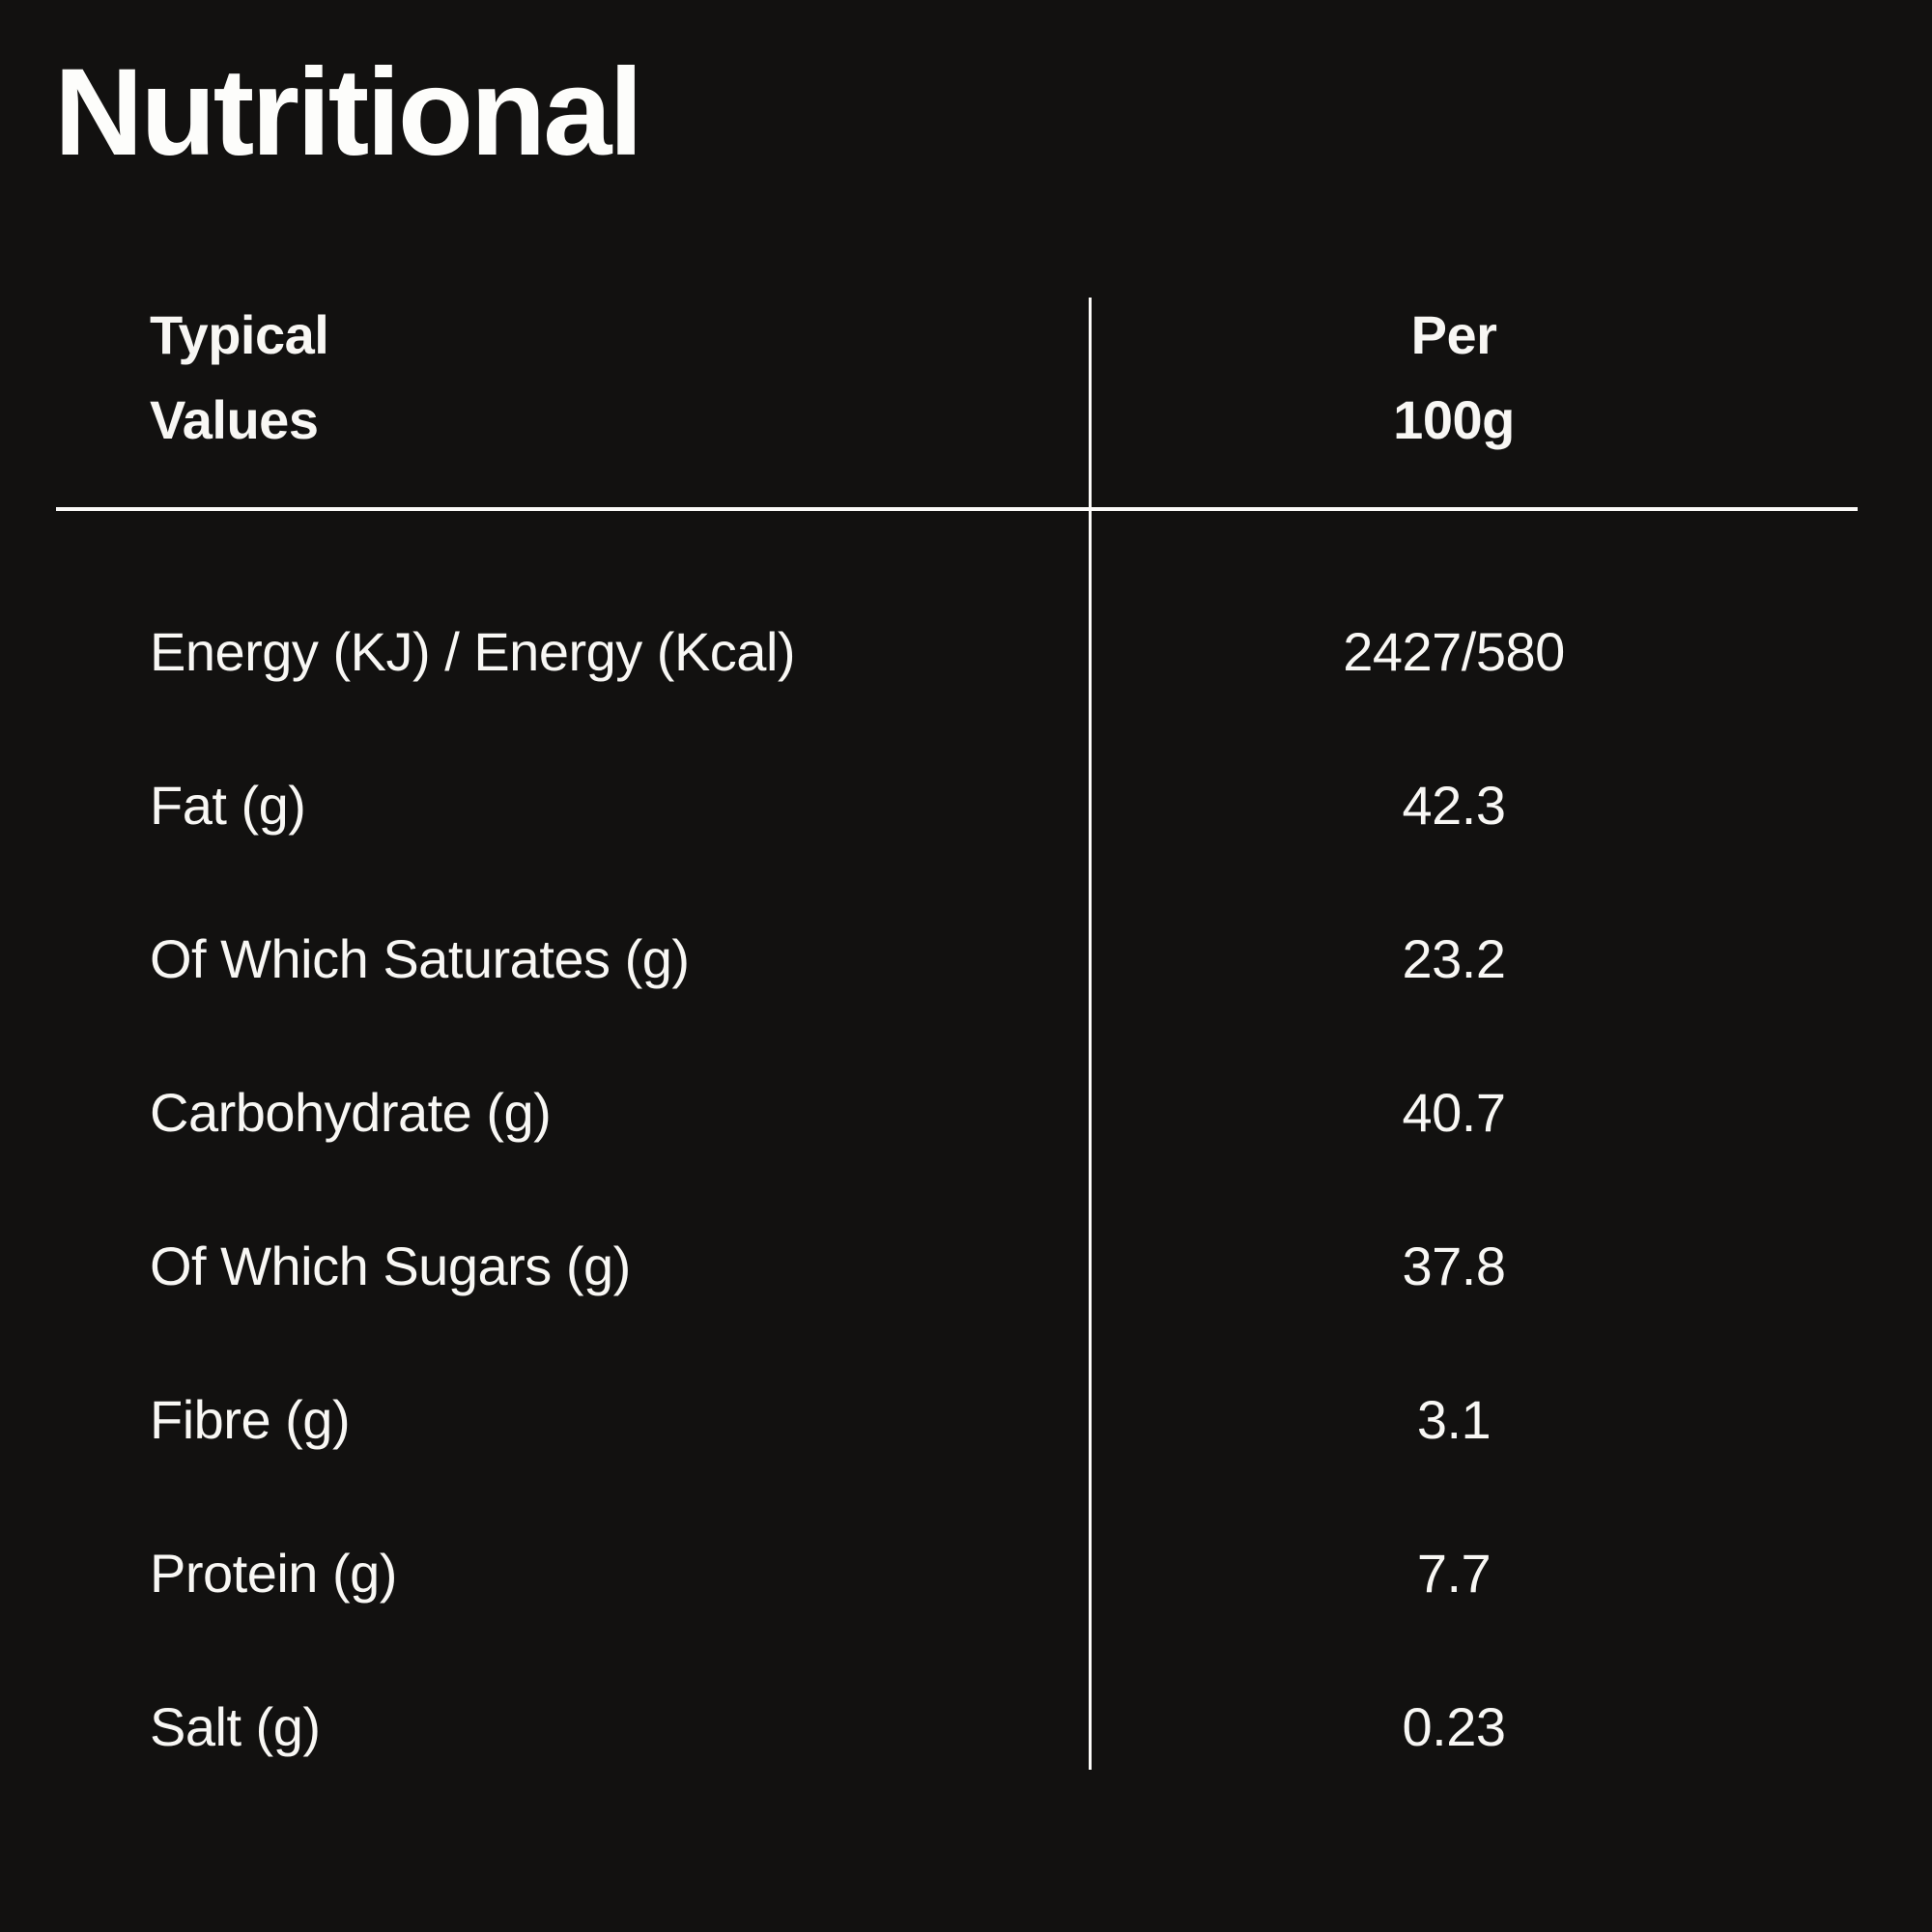 The height and width of the screenshot is (1932, 1932). Describe the element at coordinates (1454, 1573) in the screenshot. I see `row-value: 7.7` at that location.